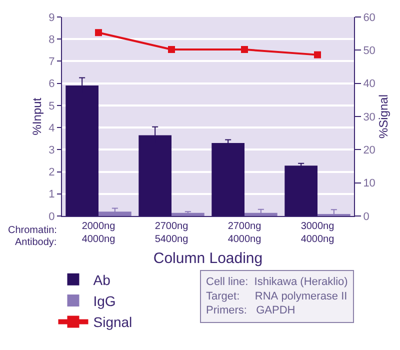 This screenshot has height=350, width=400. What do you see at coordinates (369, 51) in the screenshot?
I see `y2-tick-label: 50` at bounding box center [369, 51].